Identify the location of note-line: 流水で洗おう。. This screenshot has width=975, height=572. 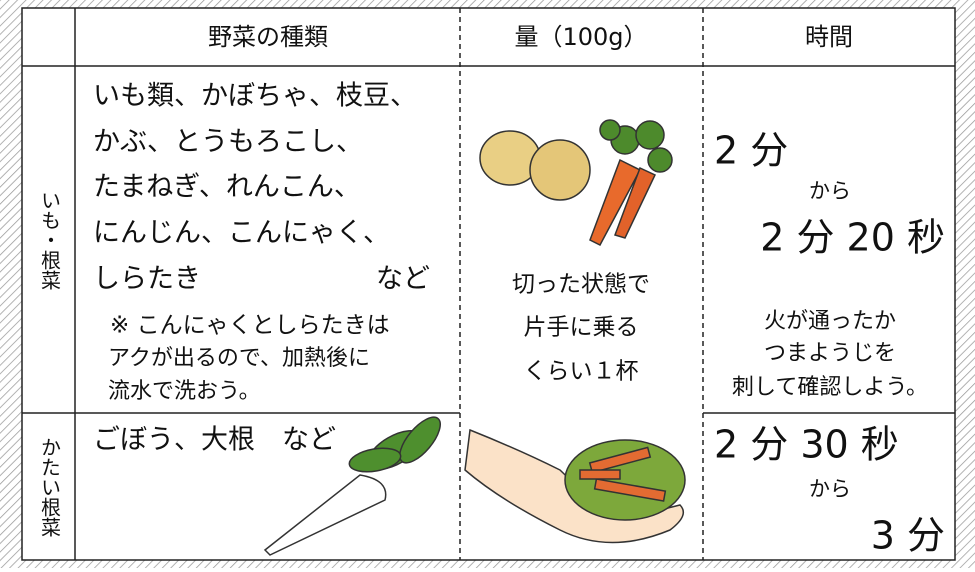
(184, 391).